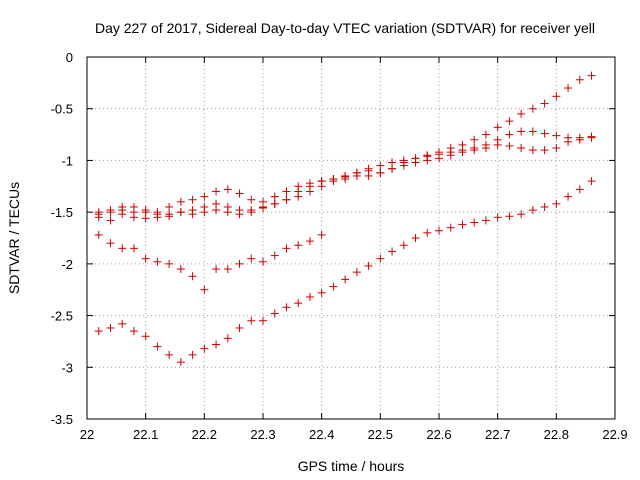 The height and width of the screenshot is (480, 640). I want to click on y-tick-label: -1, so click(67, 160).